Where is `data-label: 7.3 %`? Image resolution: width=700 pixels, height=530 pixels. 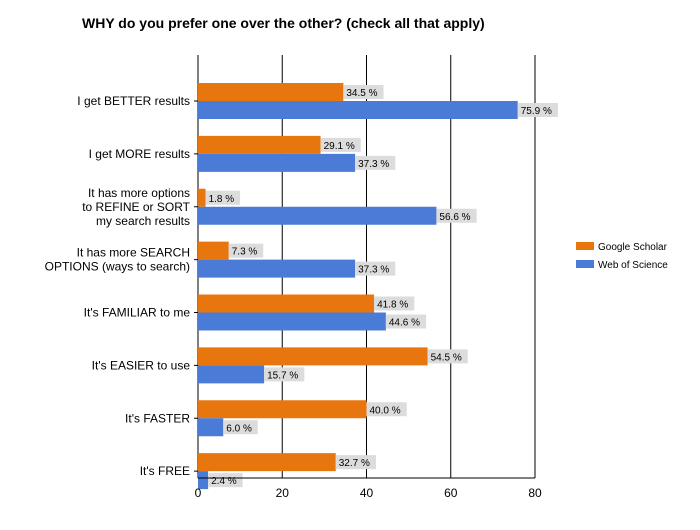
data-label: 7.3 % is located at coordinates (245, 252).